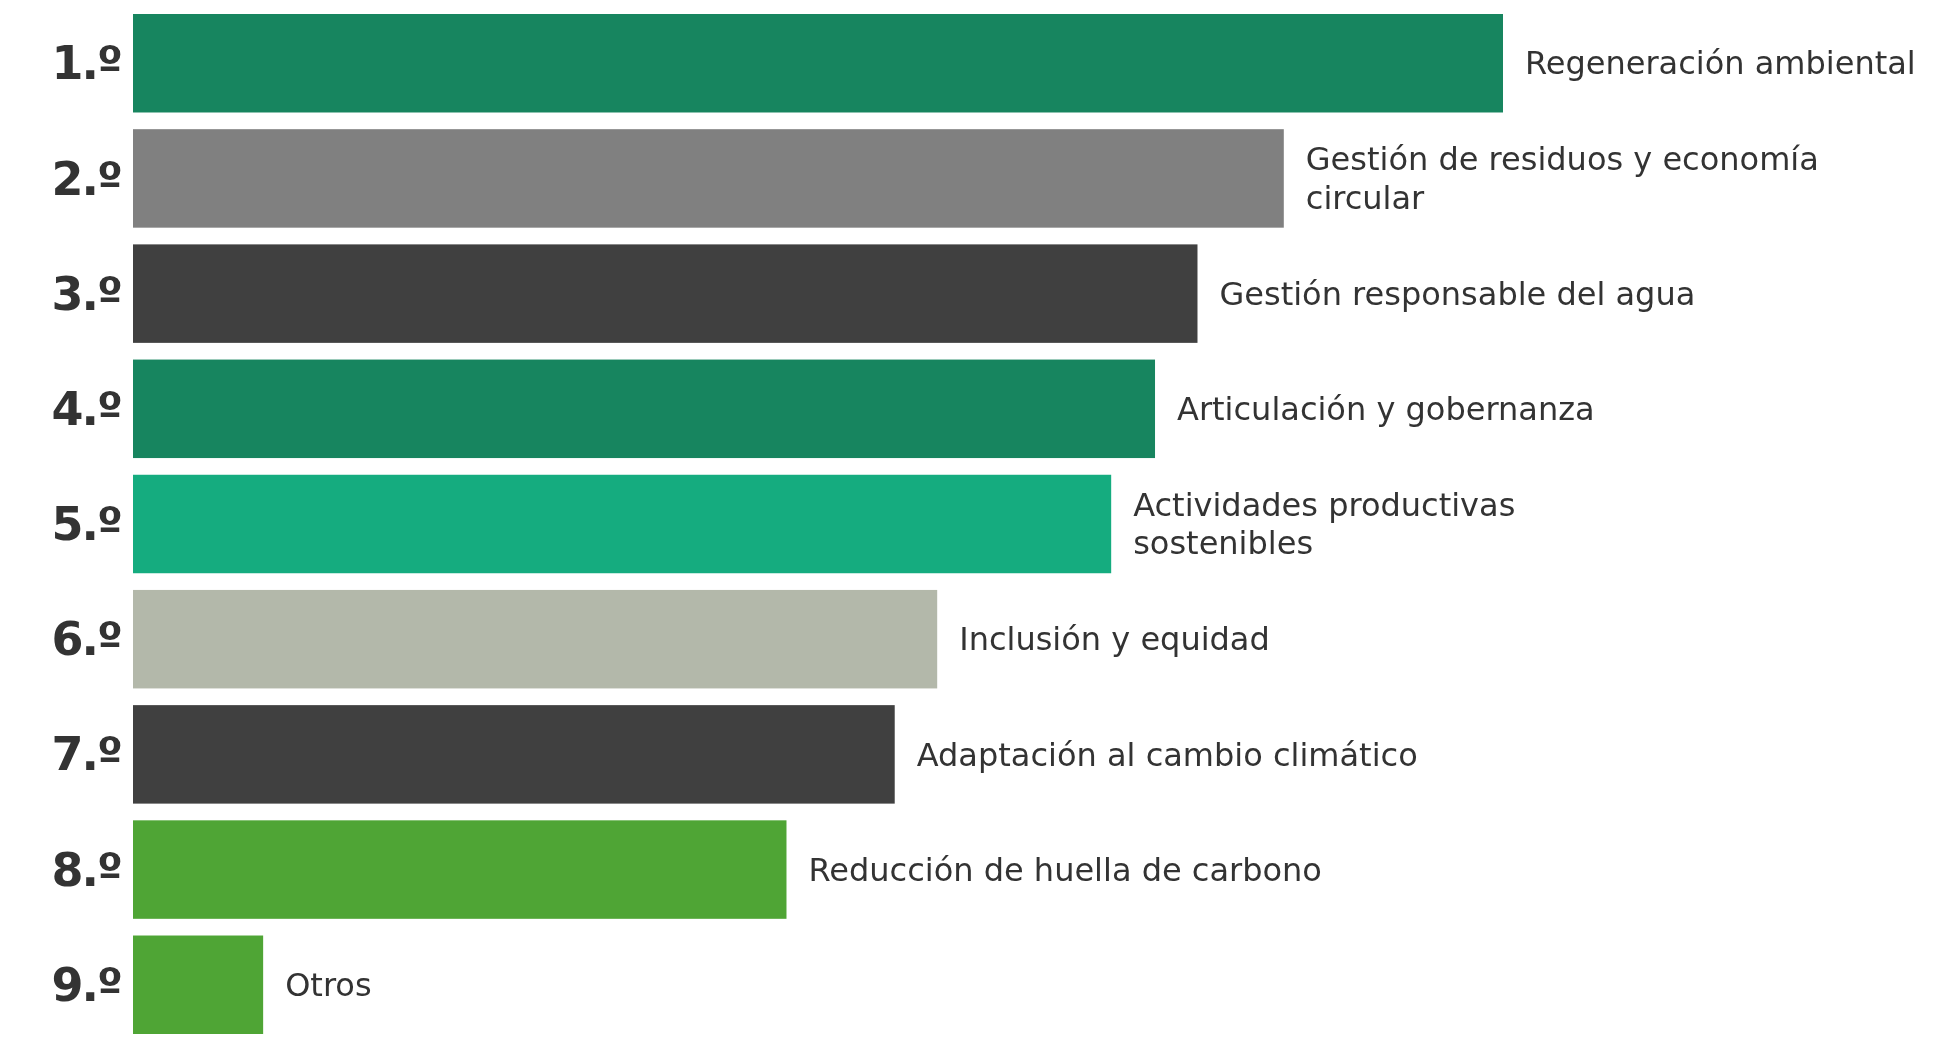 Image resolution: width=1933 pixels, height=1040 pixels. What do you see at coordinates (1720, 63) in the screenshot?
I see `annotation: Regeneración ambiental` at bounding box center [1720, 63].